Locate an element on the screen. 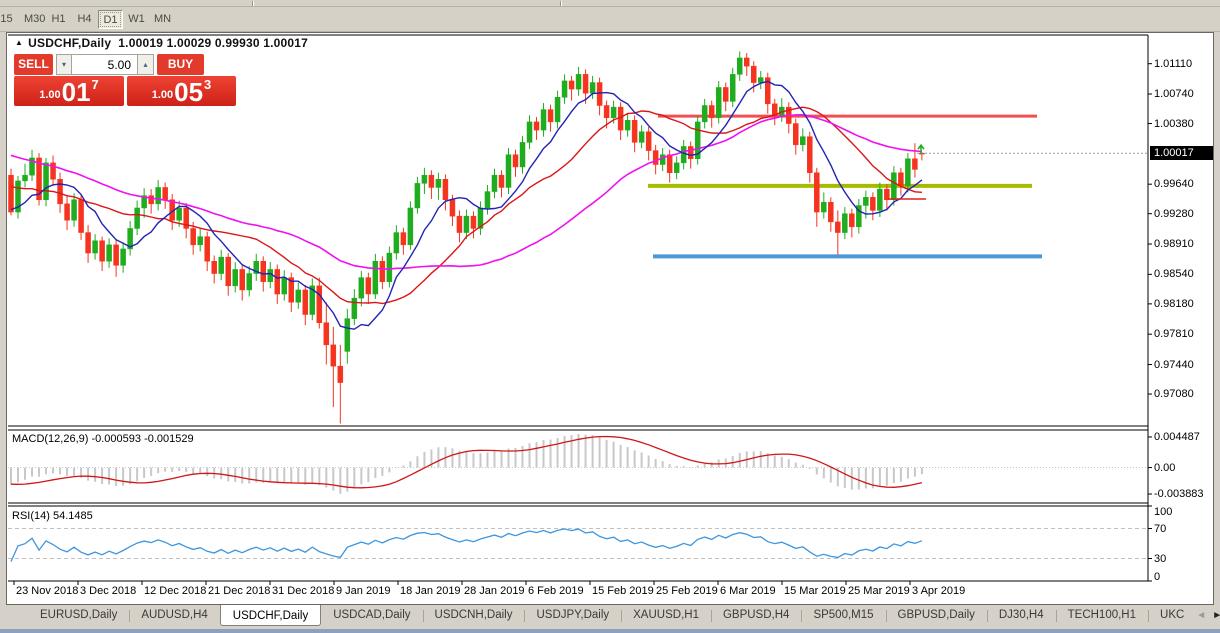 The image size is (1220, 633). timeframe-button-d1: D1 is located at coordinates (110, 19).